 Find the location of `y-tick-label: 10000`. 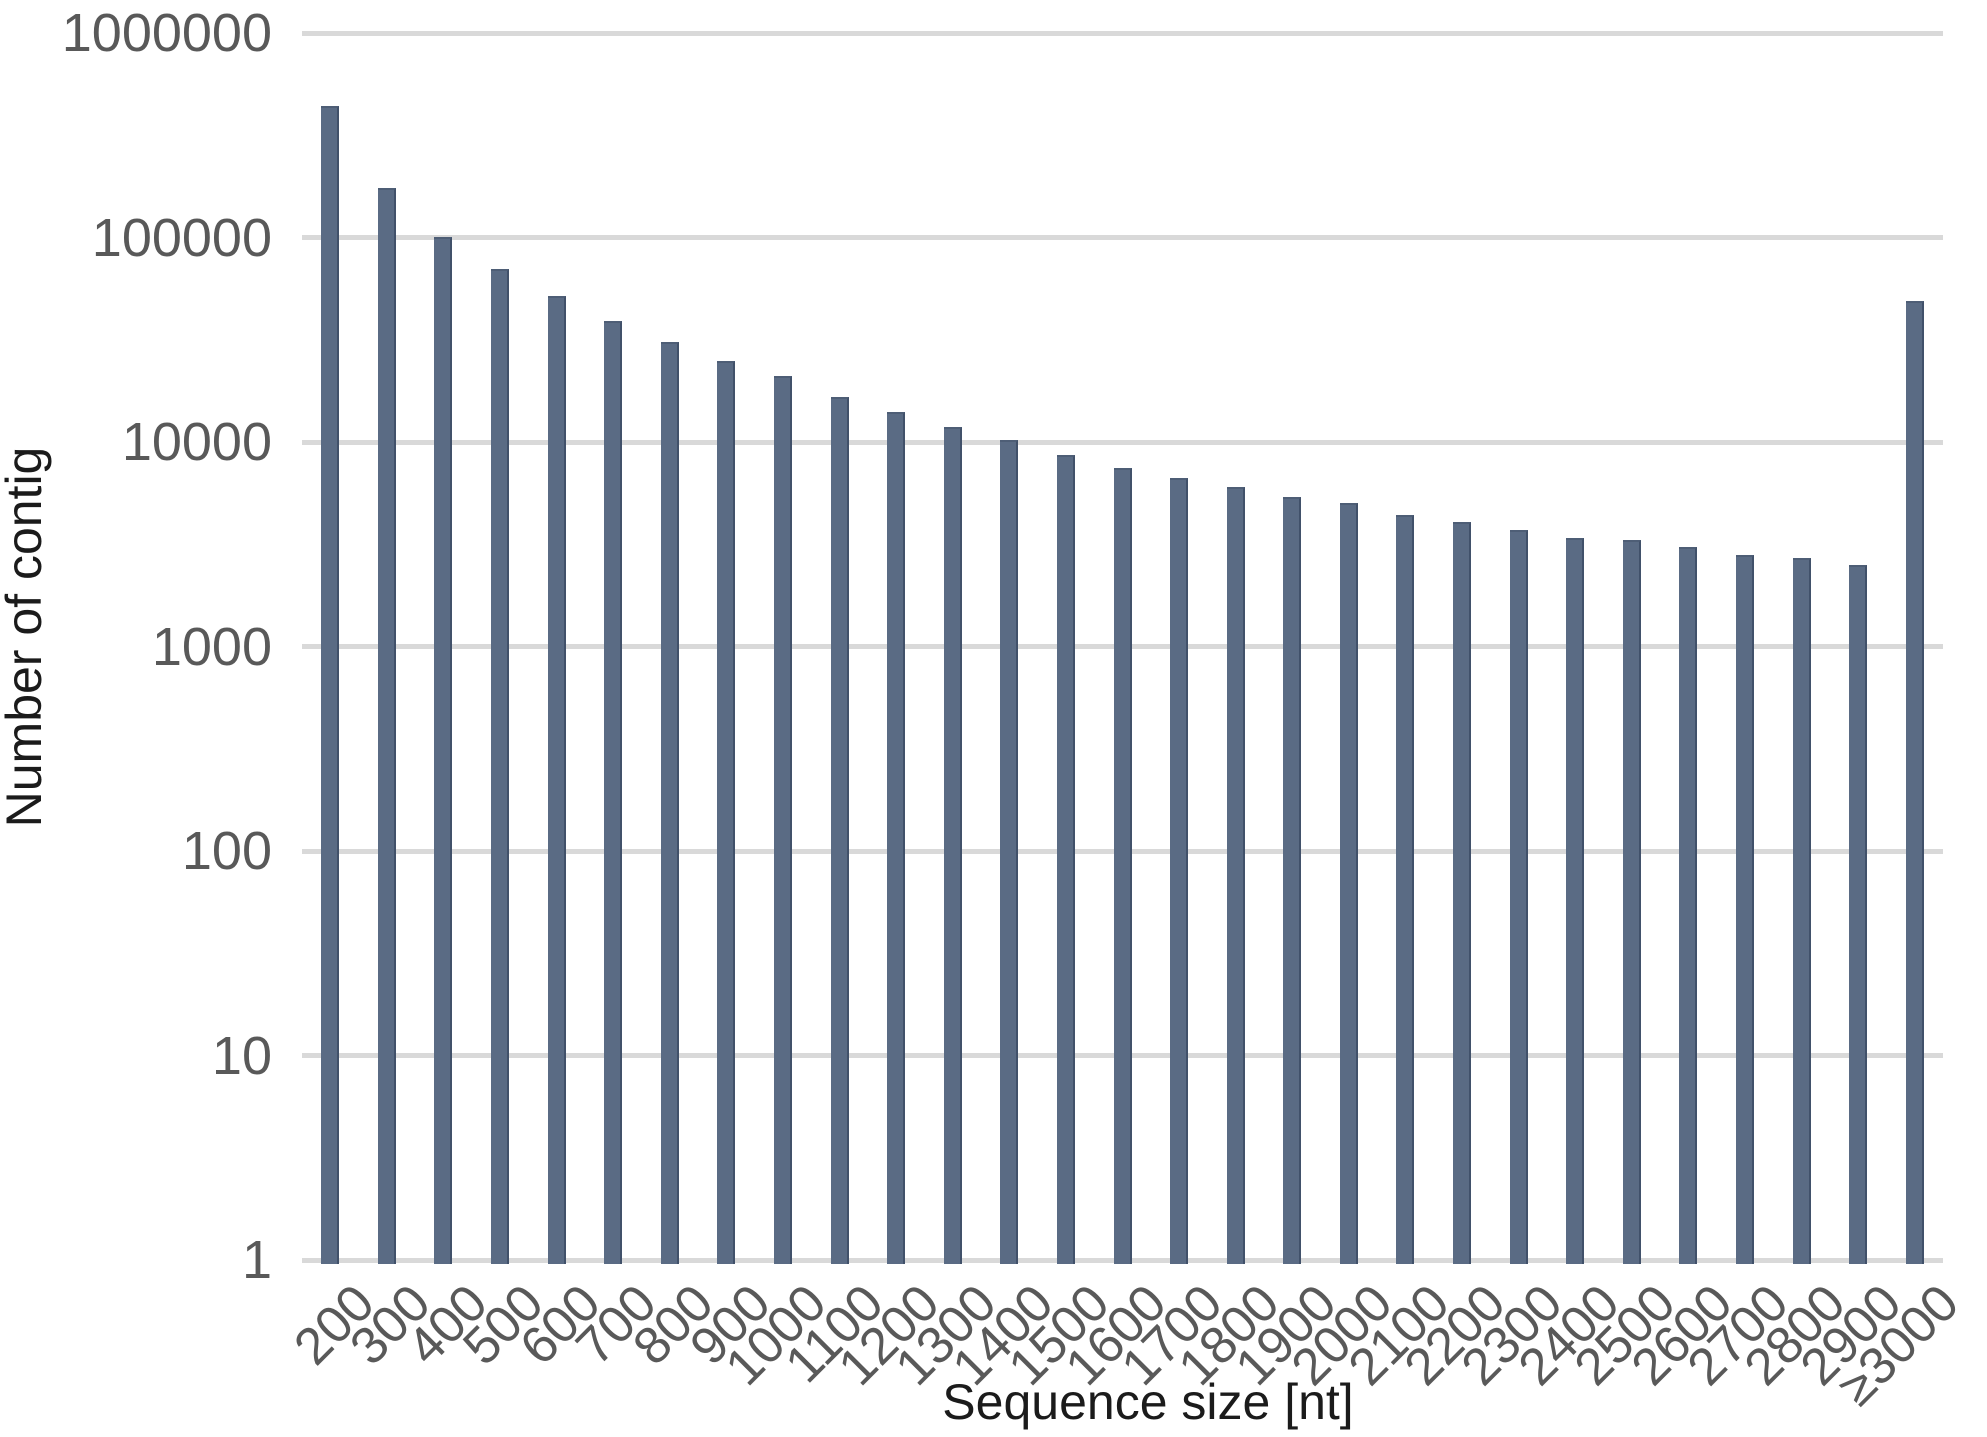

y-tick-label: 10000 is located at coordinates (196, 442).